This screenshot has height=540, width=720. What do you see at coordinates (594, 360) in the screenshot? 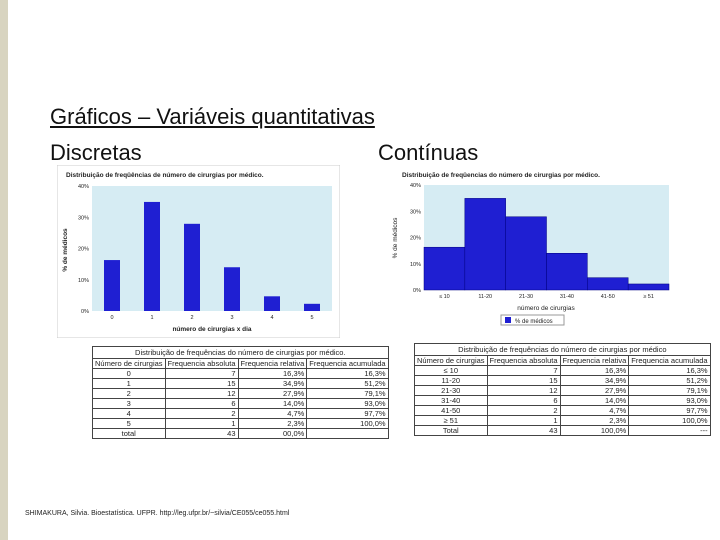
I see `col-header: Frequencia relativa` at bounding box center [594, 360].